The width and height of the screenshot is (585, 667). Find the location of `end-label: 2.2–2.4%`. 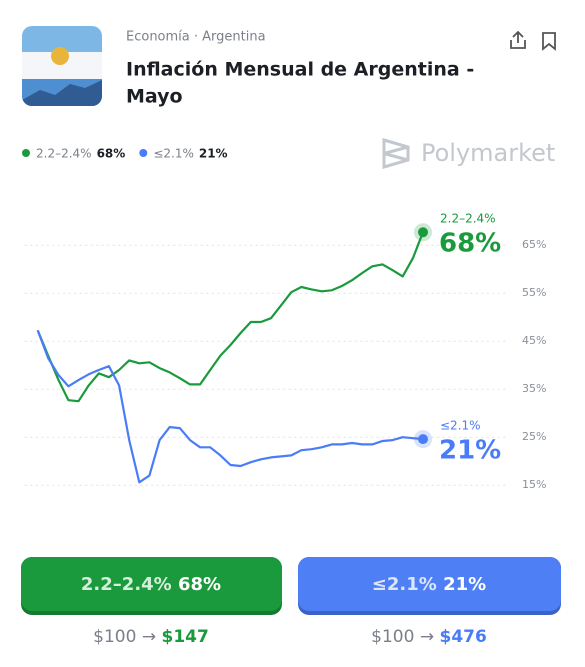

end-label: 2.2–2.4% is located at coordinates (468, 219).